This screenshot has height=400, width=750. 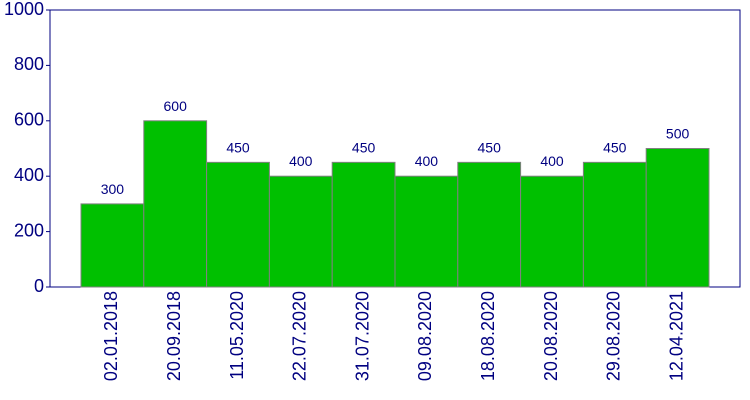 What do you see at coordinates (24, 9) in the screenshot?
I see `y-tick-label: 1000` at bounding box center [24, 9].